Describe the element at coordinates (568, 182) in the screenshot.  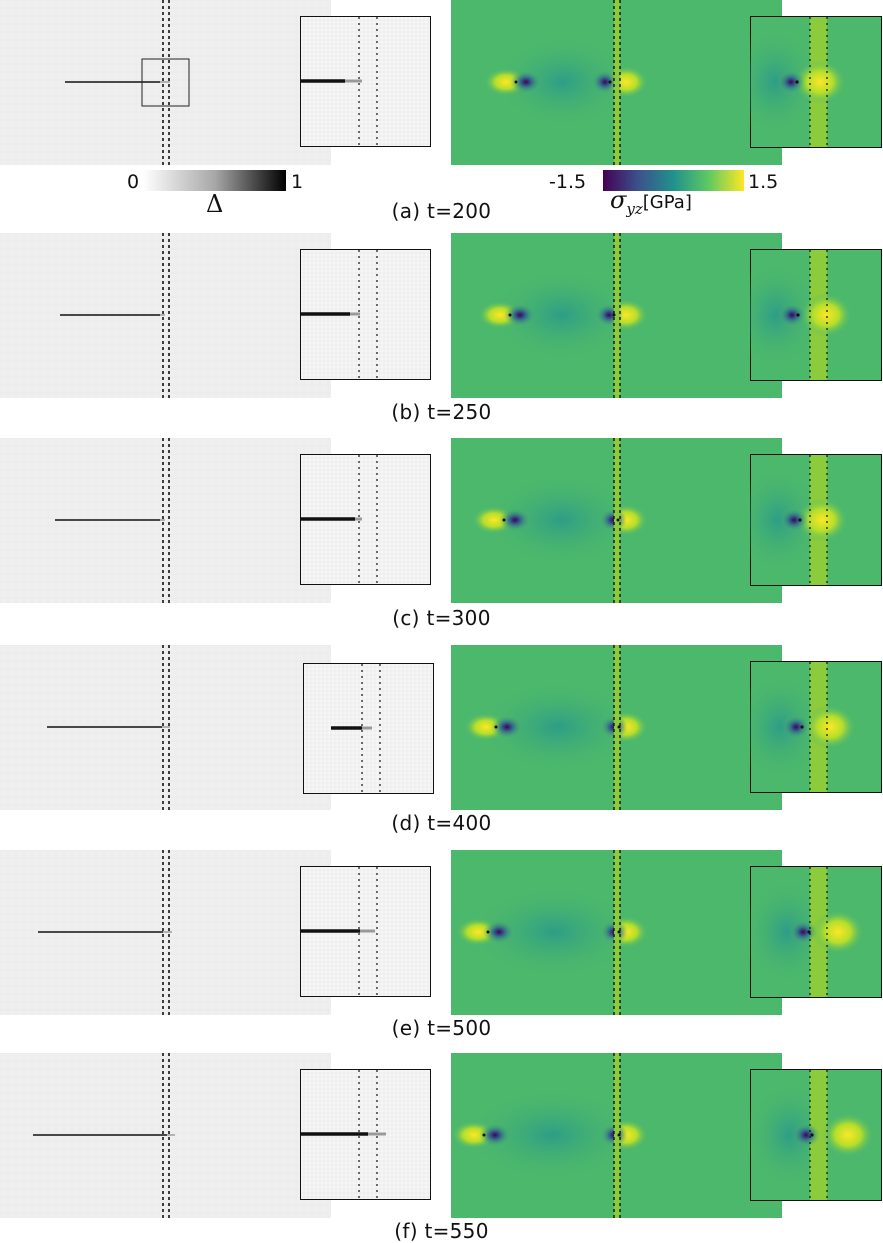
I see `stress-colorbar-min: -1.5` at that location.